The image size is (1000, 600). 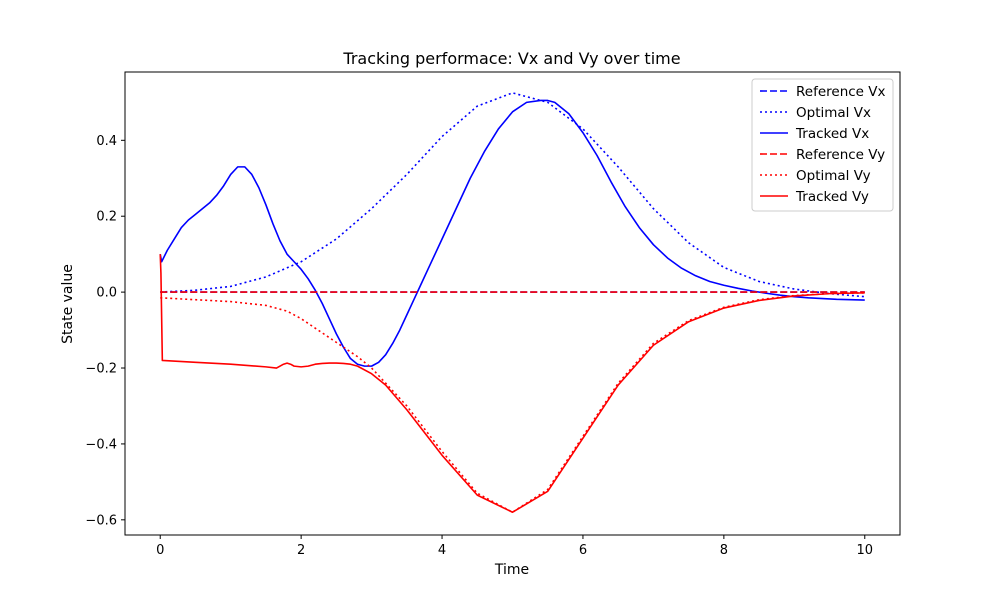 What do you see at coordinates (583, 550) in the screenshot?
I see `x-tick-label: 6` at bounding box center [583, 550].